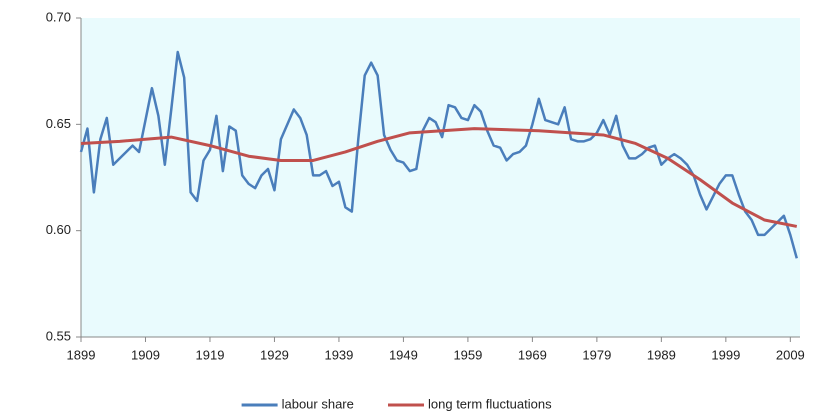 This screenshot has width=828, height=417. Describe the element at coordinates (532, 354) in the screenshot. I see `x-tick-label: 1969` at that location.